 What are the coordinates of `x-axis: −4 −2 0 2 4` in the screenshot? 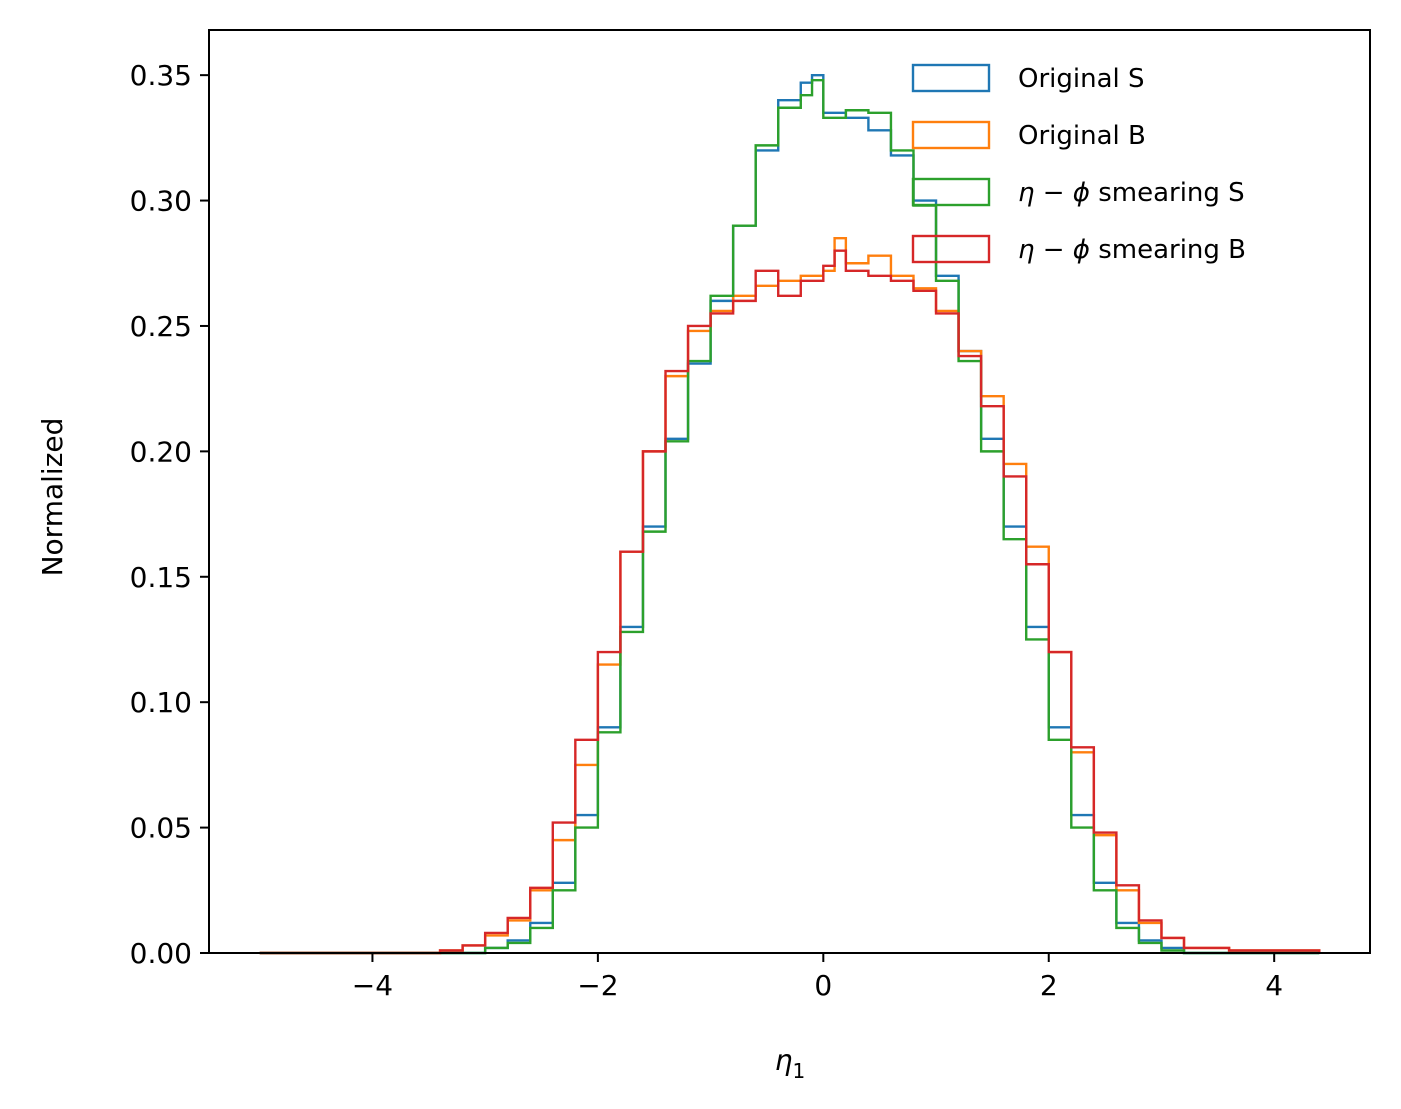 It's located at (817, 977).